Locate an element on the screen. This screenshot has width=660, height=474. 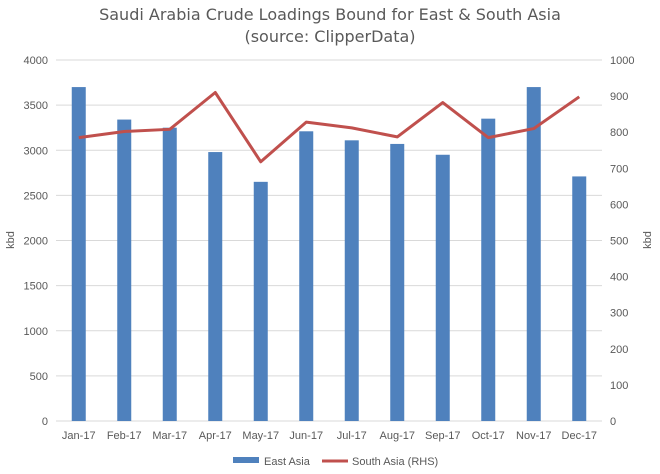
x-tick-label: May-17 is located at coordinates (260, 436).